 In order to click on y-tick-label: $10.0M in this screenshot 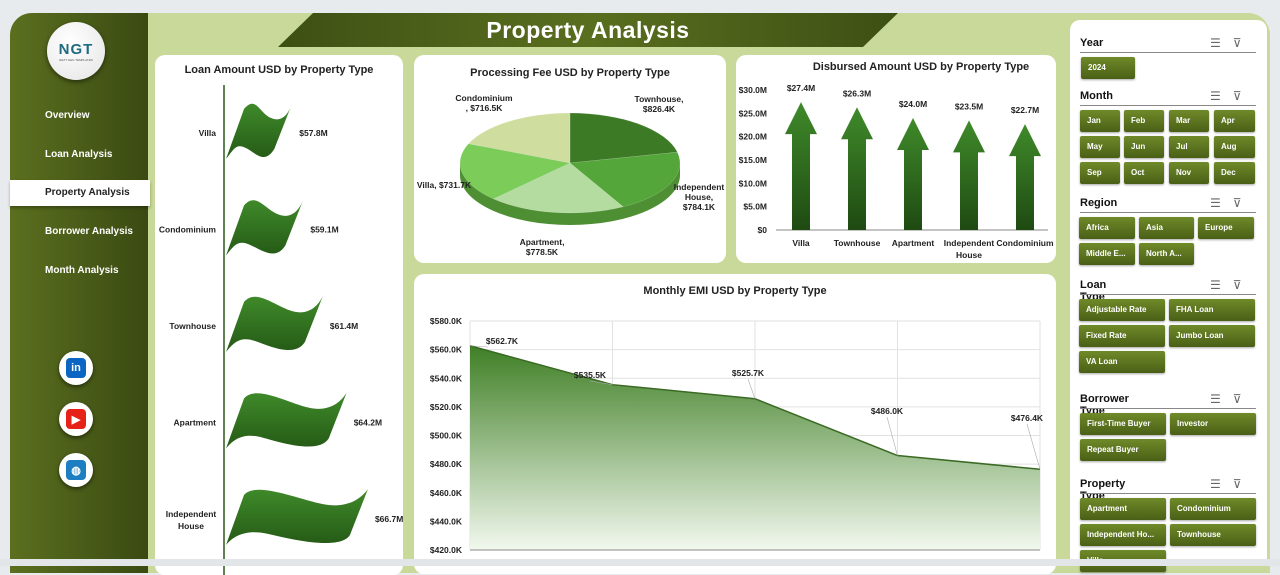, I will do `click(753, 183)`.